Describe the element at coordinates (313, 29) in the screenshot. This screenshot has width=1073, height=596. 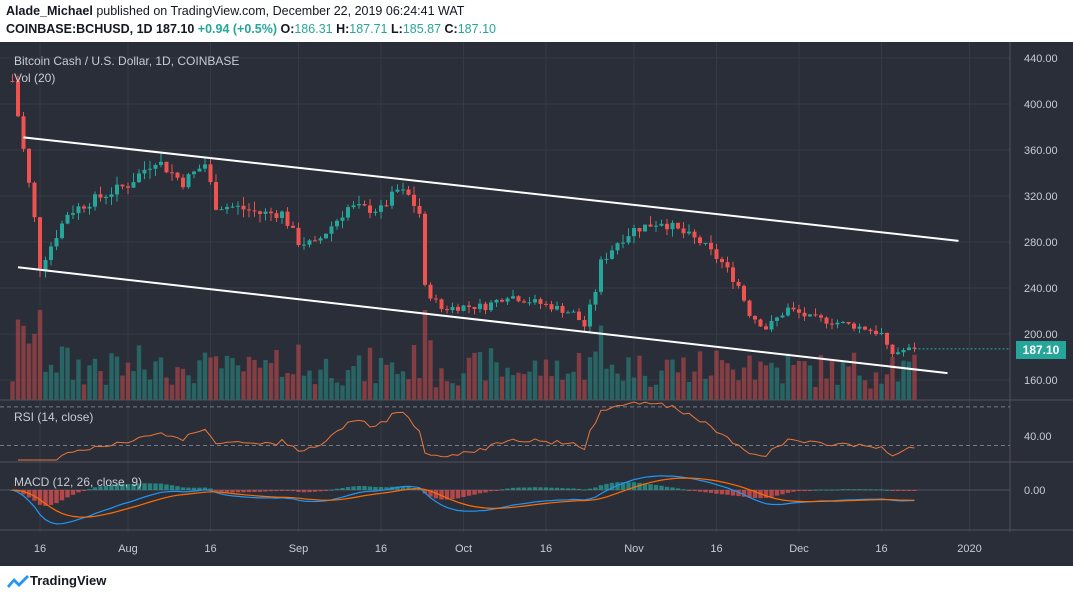
I see `open-value: 186.31` at that location.